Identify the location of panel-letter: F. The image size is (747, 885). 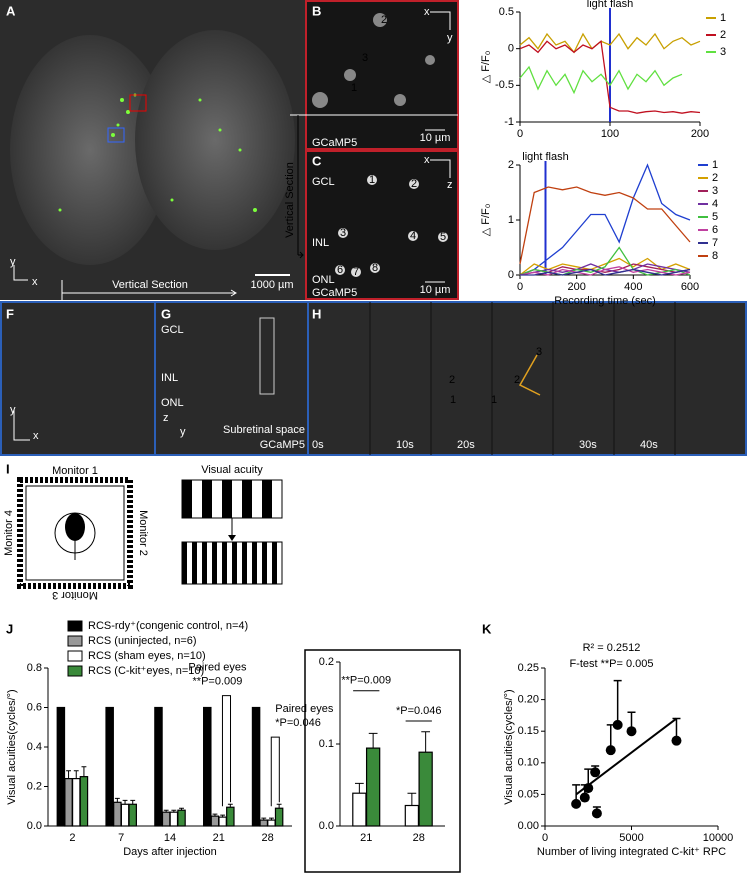
(10, 313).